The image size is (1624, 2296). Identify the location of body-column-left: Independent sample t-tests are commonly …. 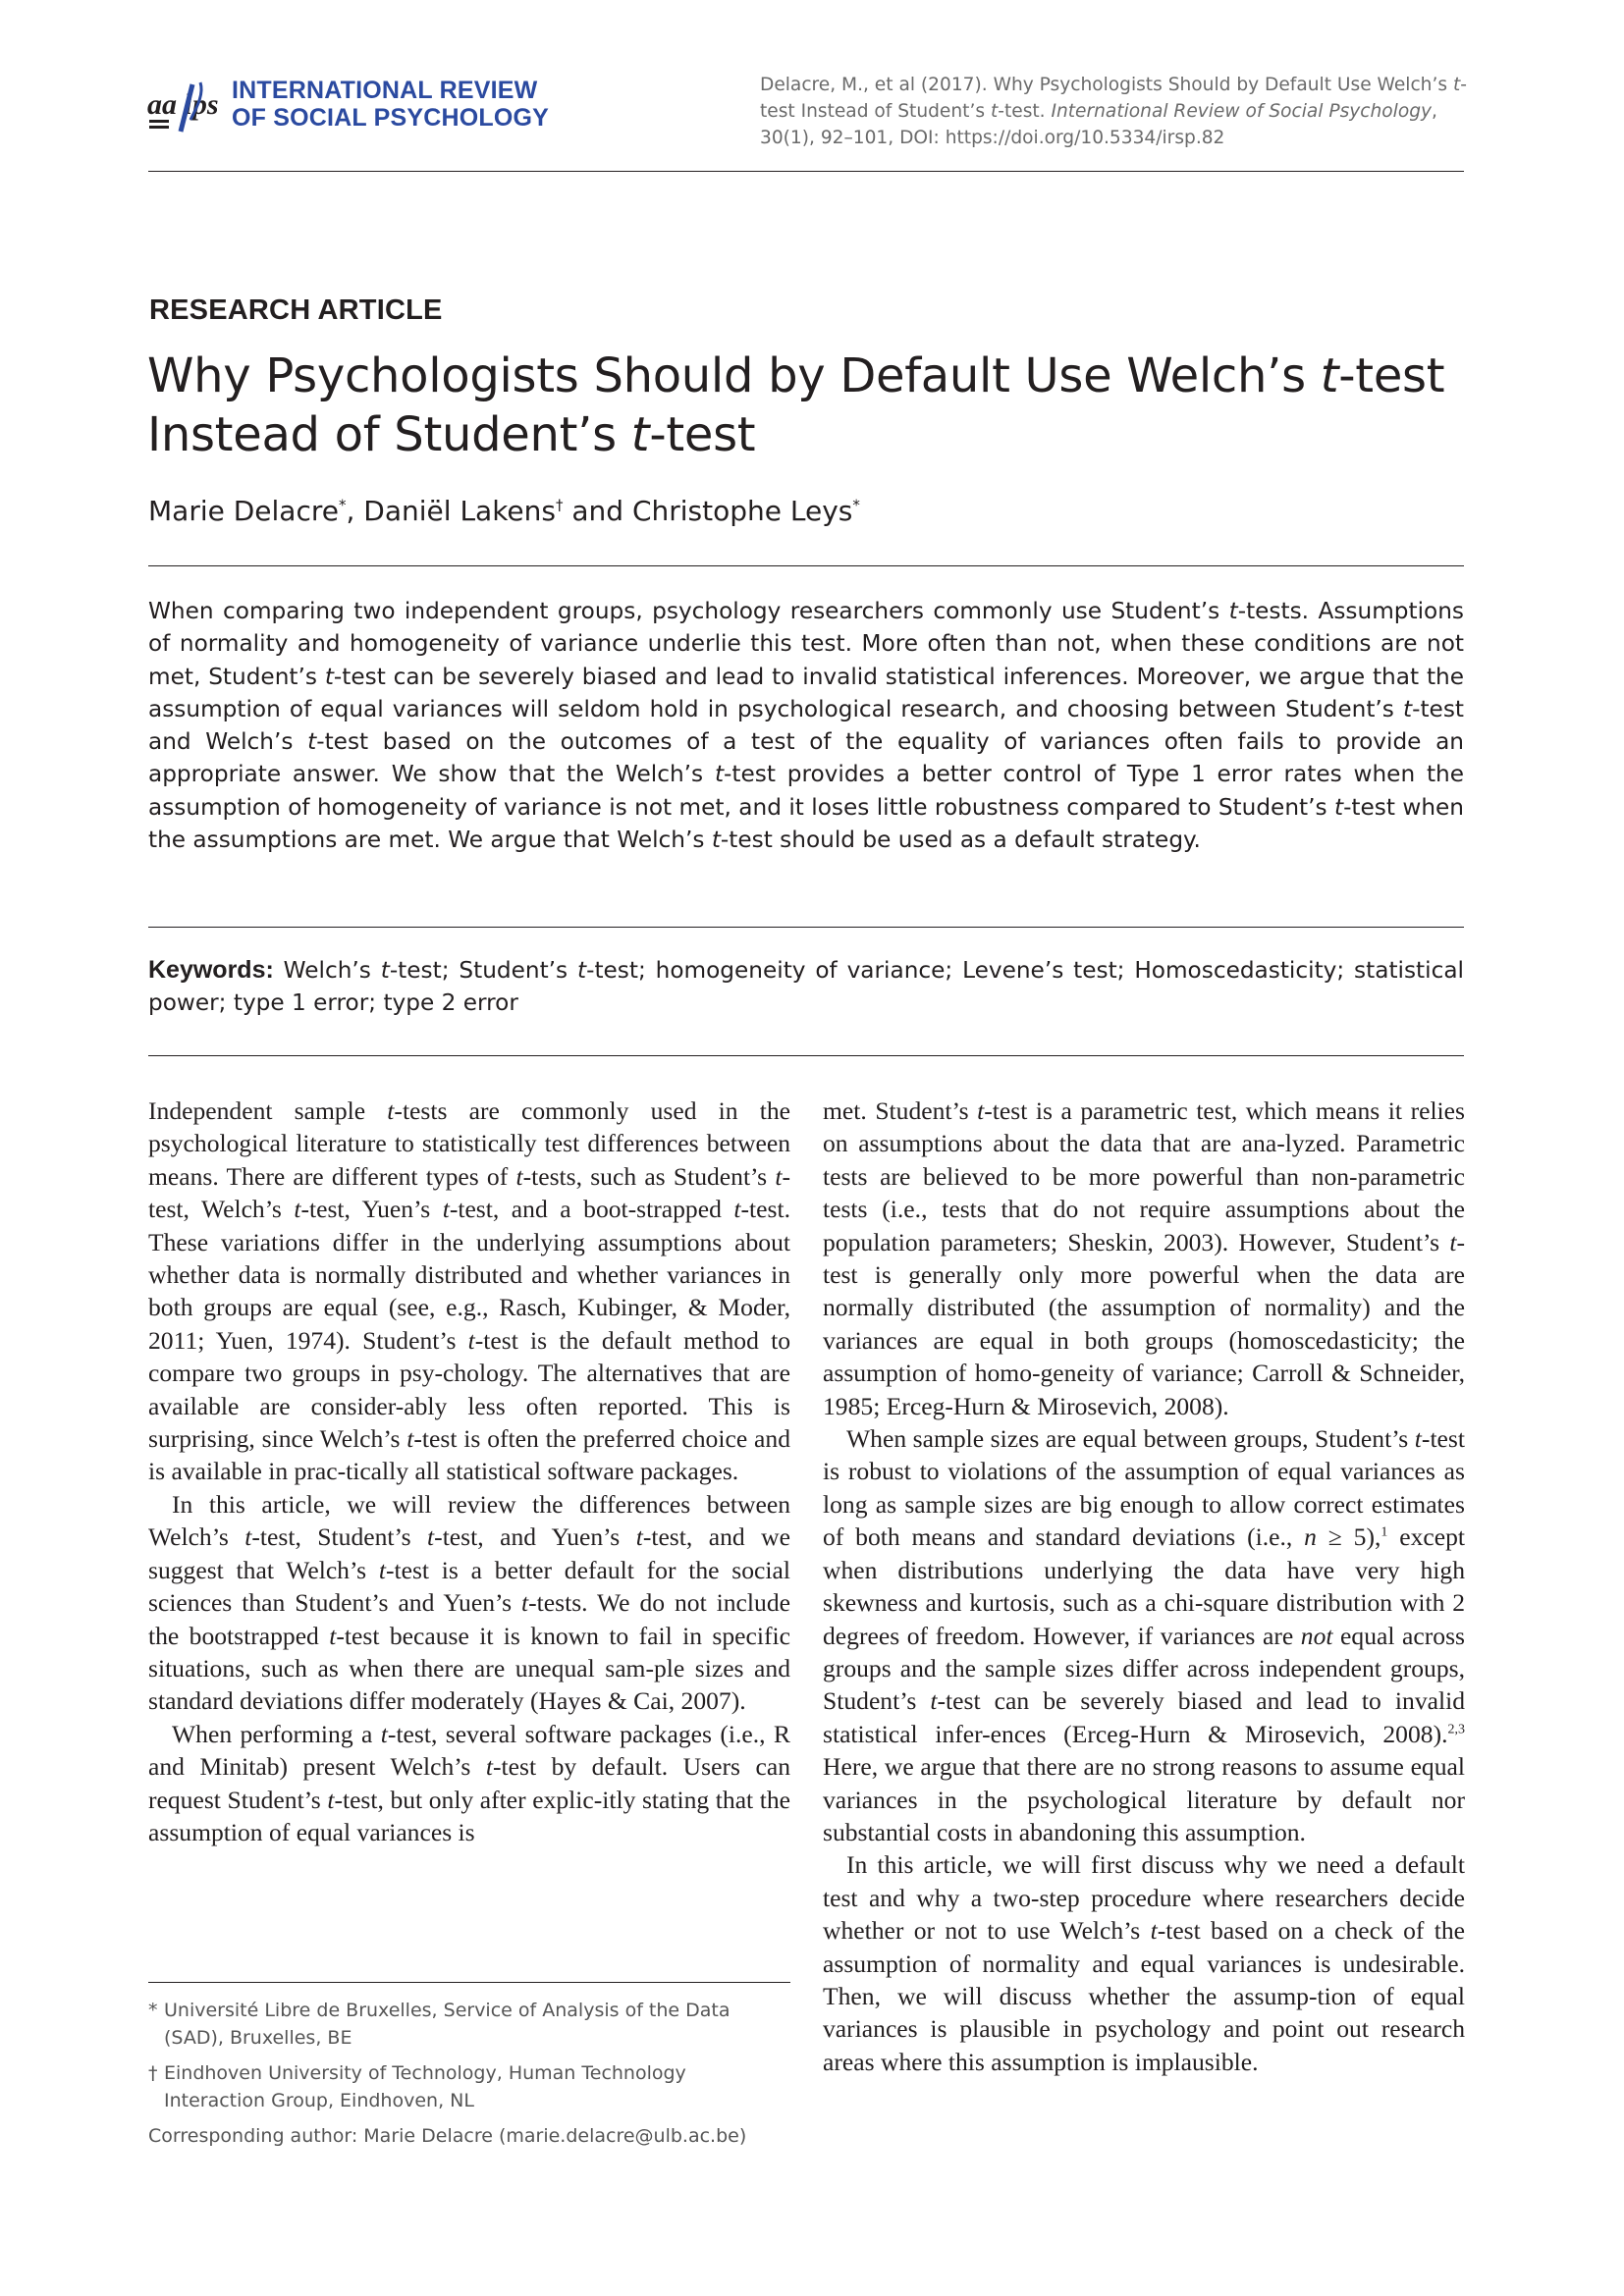
(469, 1471).